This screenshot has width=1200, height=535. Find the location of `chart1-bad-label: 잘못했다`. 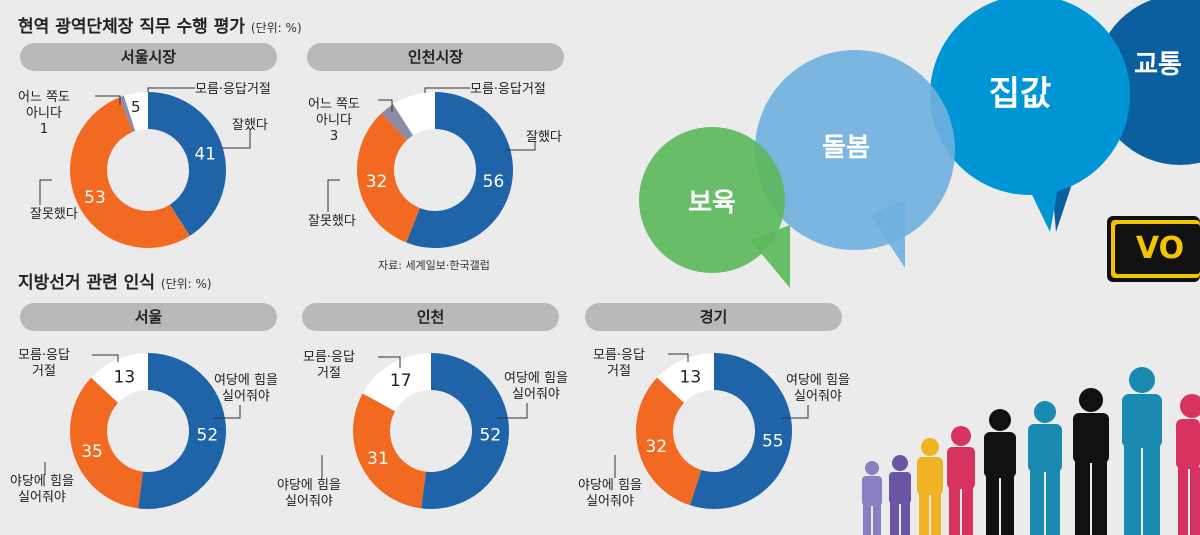

chart1-bad-label: 잘못했다 is located at coordinates (54, 214).